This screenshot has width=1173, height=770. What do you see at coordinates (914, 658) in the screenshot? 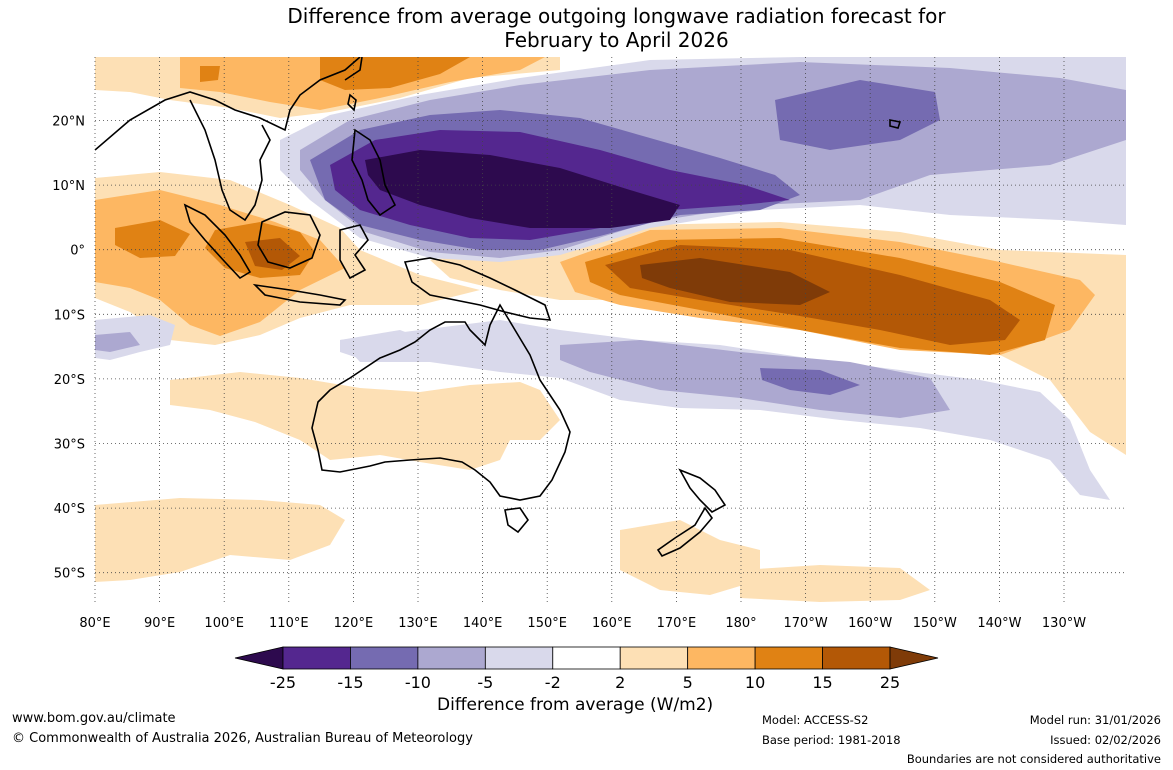
I see `colorbar-extend-high` at bounding box center [914, 658].